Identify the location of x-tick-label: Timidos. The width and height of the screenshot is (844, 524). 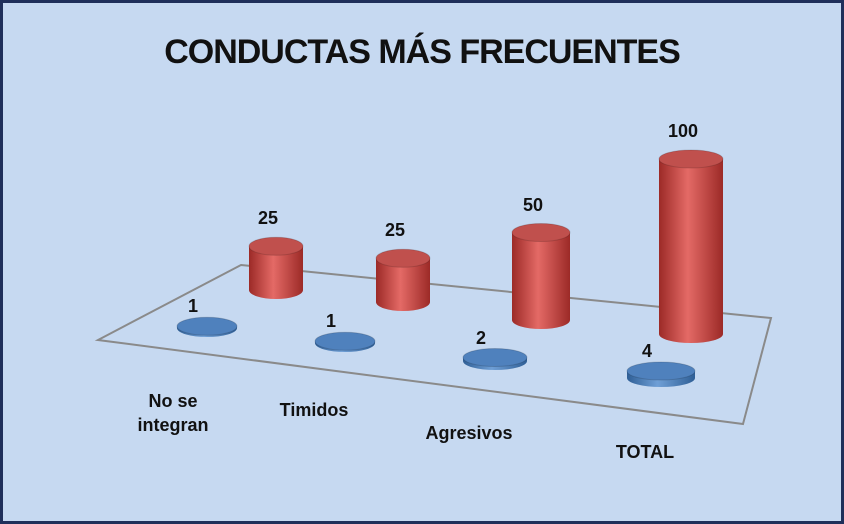
(314, 410).